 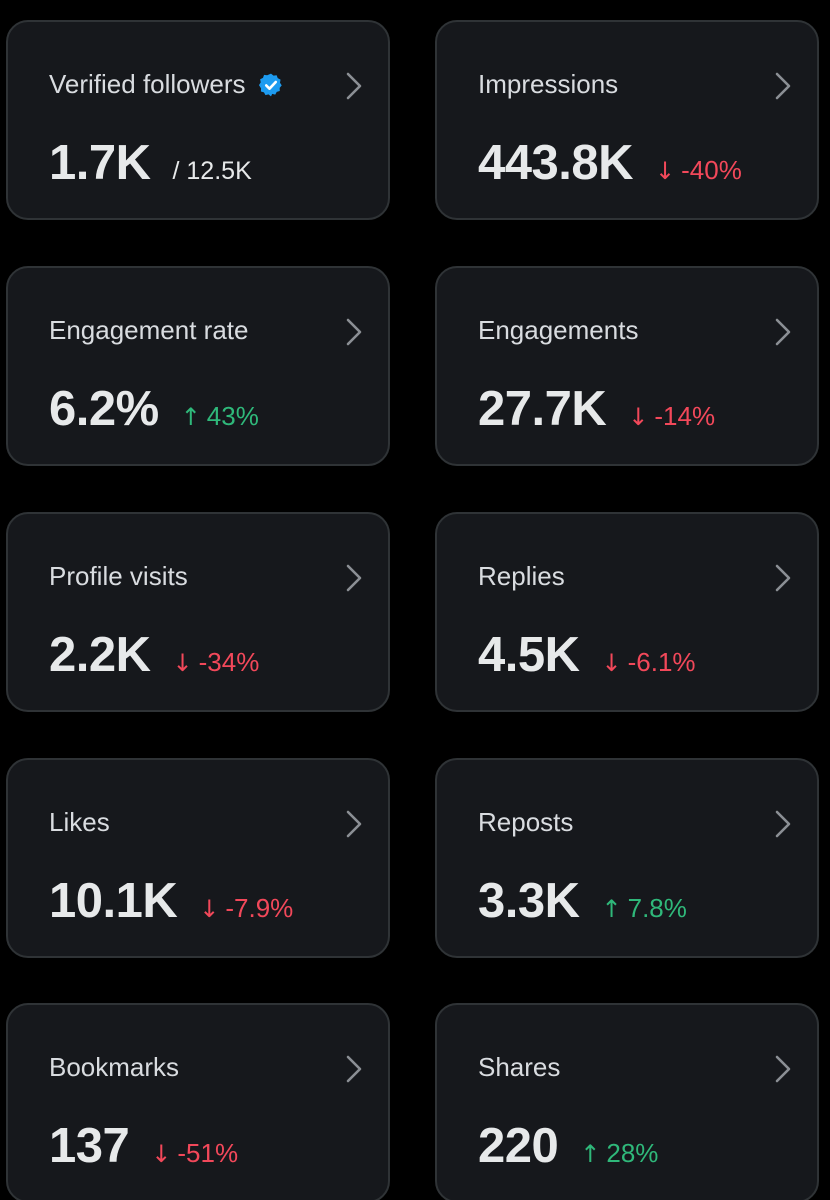 What do you see at coordinates (143, 1146) in the screenshot?
I see `card-value-row: 137 ↓ -51%` at bounding box center [143, 1146].